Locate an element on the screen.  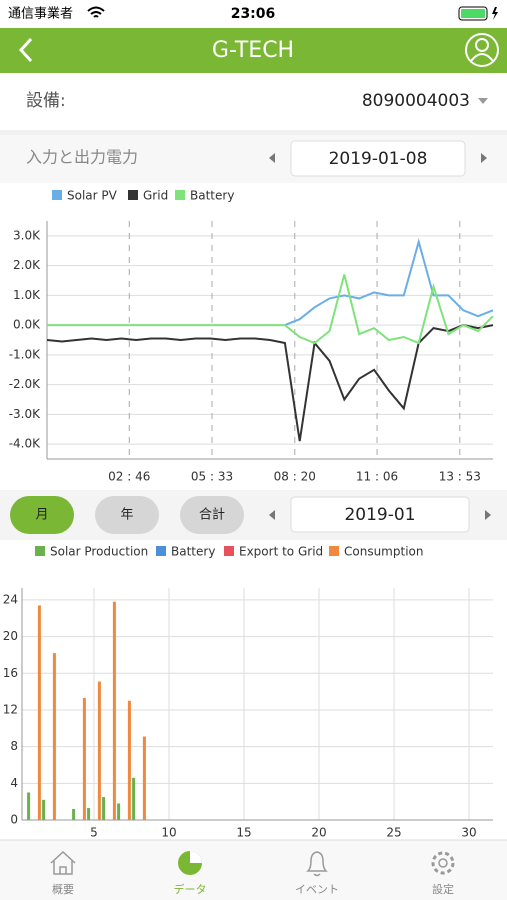
y-tick-label: -2.0K is located at coordinates (25, 384).